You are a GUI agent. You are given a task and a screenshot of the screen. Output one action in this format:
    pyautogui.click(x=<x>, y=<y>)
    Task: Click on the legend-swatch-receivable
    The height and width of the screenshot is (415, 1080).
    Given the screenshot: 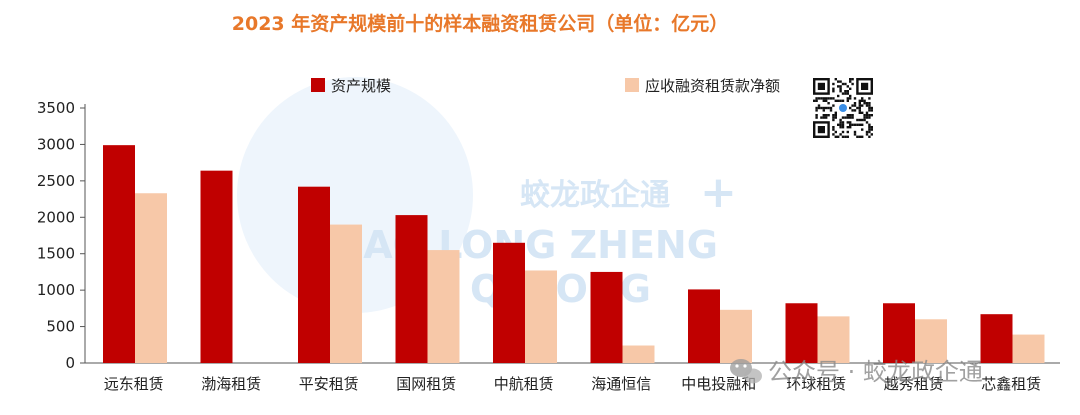 What is the action you would take?
    pyautogui.click(x=632, y=85)
    